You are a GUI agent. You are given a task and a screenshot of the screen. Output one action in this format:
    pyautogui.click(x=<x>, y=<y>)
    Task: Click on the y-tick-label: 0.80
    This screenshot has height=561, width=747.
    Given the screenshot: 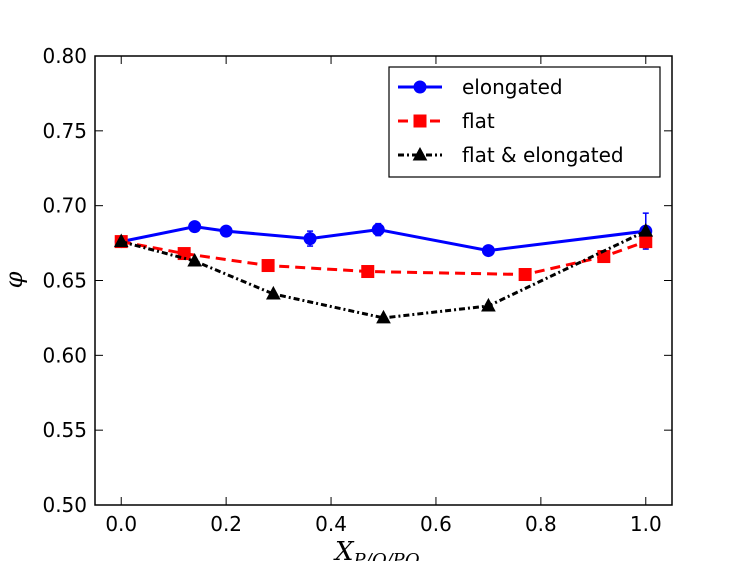 What is the action you would take?
    pyautogui.click(x=64, y=56)
    